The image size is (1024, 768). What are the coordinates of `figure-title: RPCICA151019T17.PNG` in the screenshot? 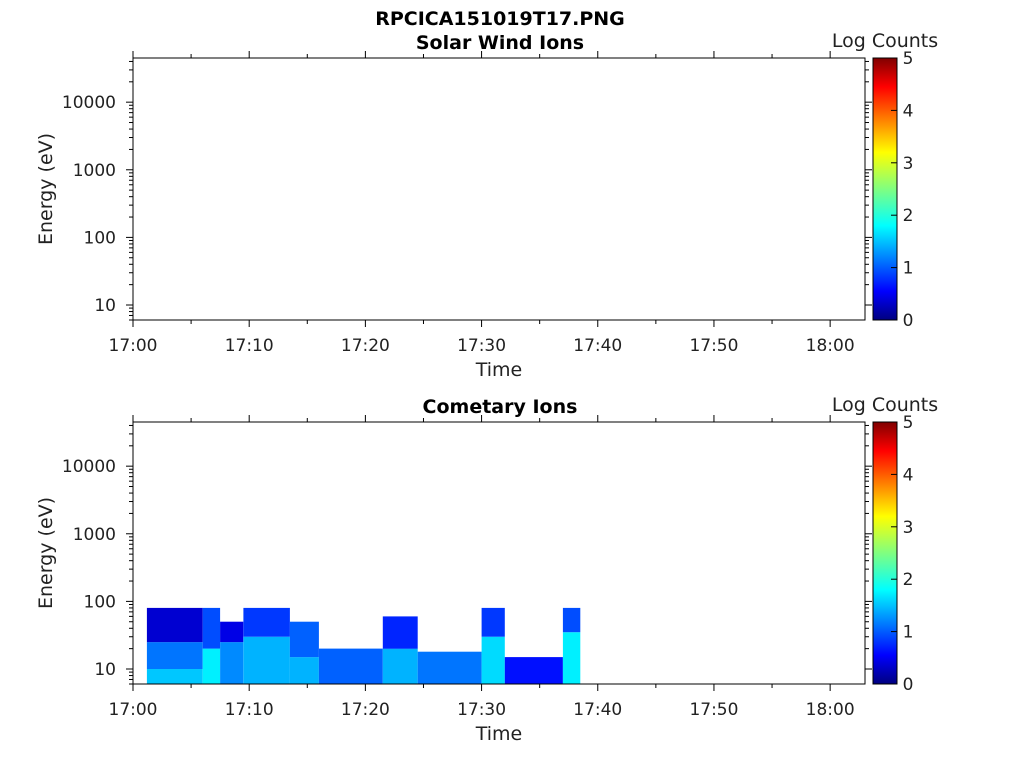 It's located at (500, 19).